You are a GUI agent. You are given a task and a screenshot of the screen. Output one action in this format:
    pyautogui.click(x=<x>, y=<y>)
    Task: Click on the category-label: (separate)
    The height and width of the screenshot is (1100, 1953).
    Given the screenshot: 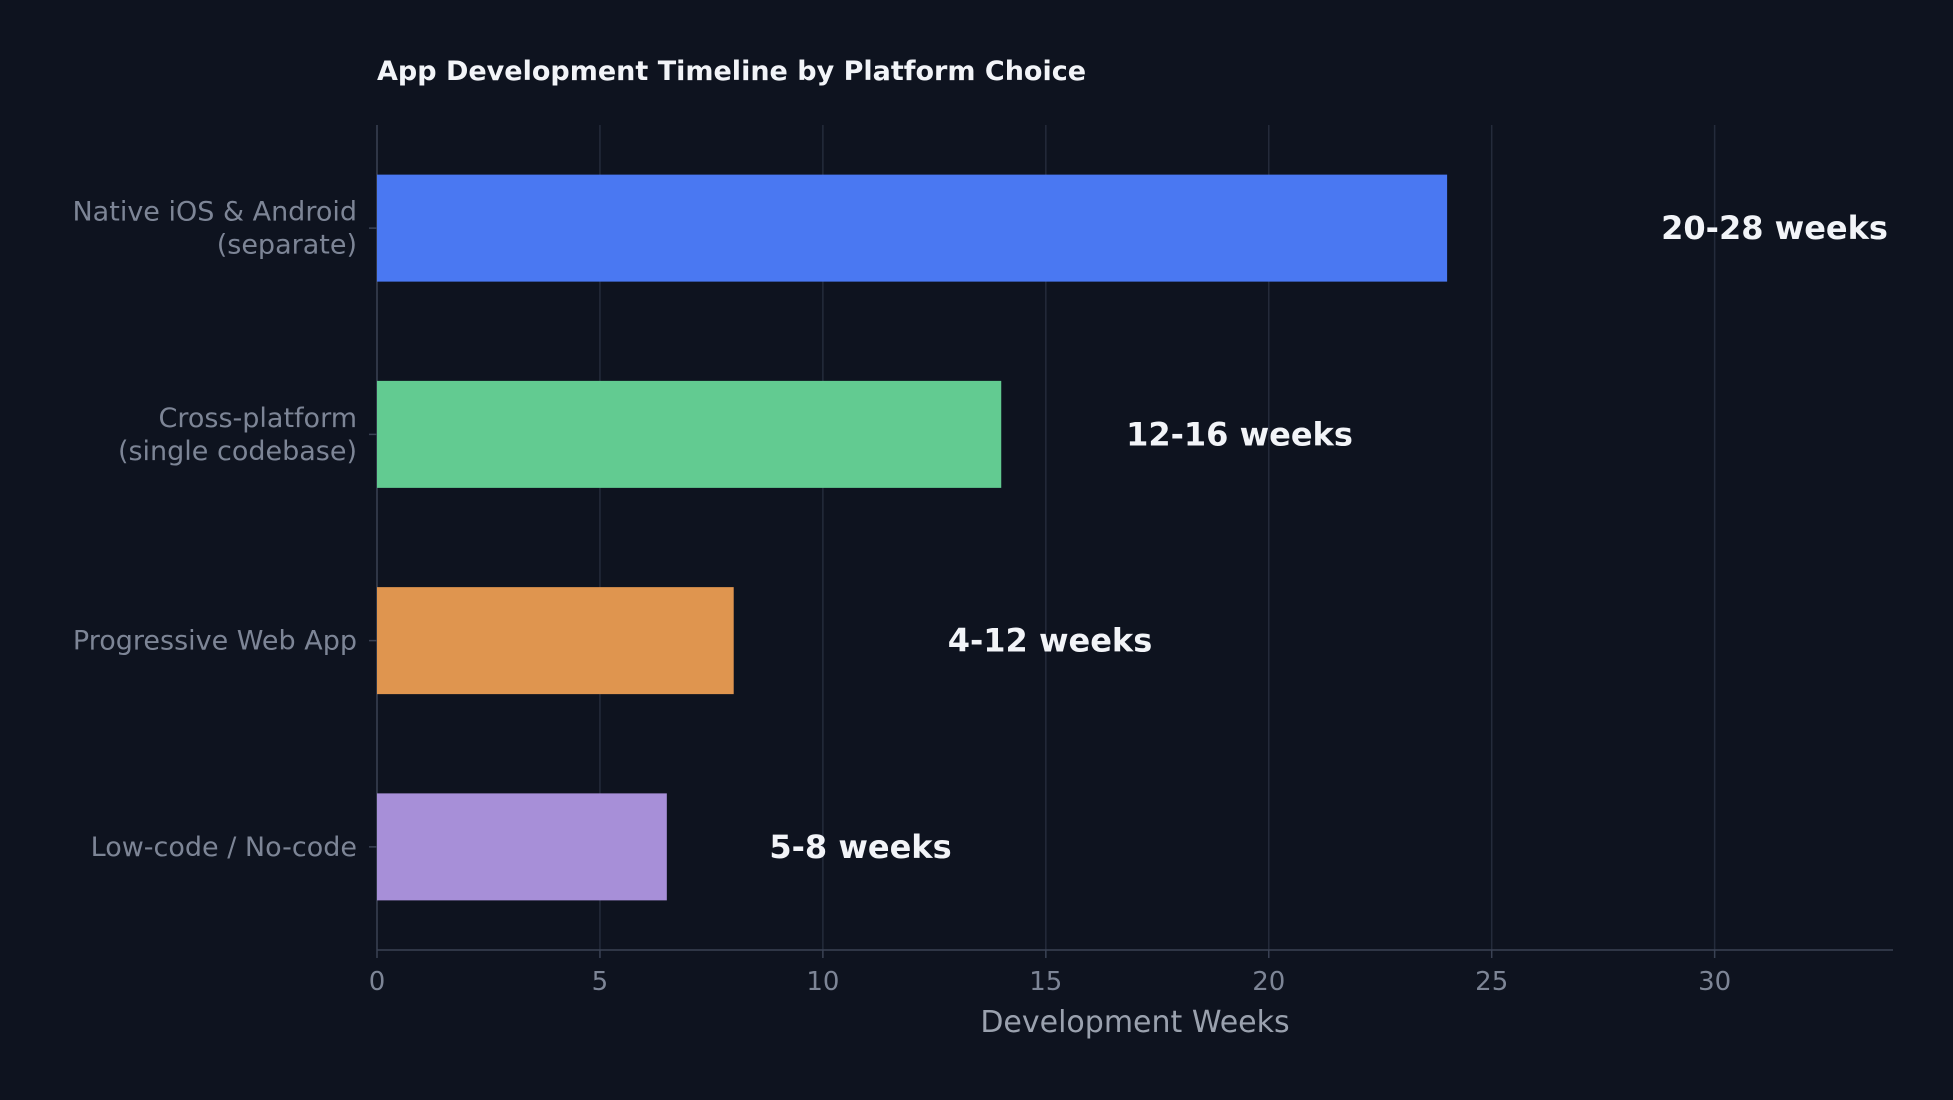 What is the action you would take?
    pyautogui.click(x=287, y=245)
    